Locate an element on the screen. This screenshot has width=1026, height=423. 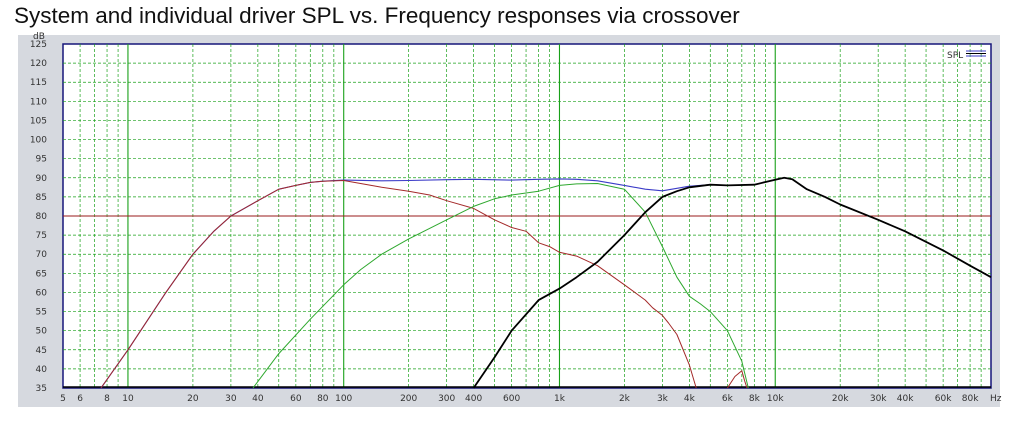
y-tick-label: 45 is located at coordinates (41, 351).